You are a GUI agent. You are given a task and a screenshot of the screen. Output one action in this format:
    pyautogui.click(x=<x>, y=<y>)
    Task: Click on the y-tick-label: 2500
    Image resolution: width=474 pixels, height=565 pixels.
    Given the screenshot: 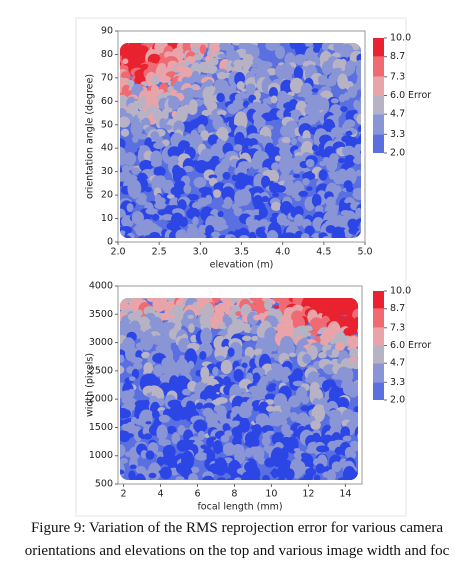 What is the action you would take?
    pyautogui.click(x=101, y=370)
    